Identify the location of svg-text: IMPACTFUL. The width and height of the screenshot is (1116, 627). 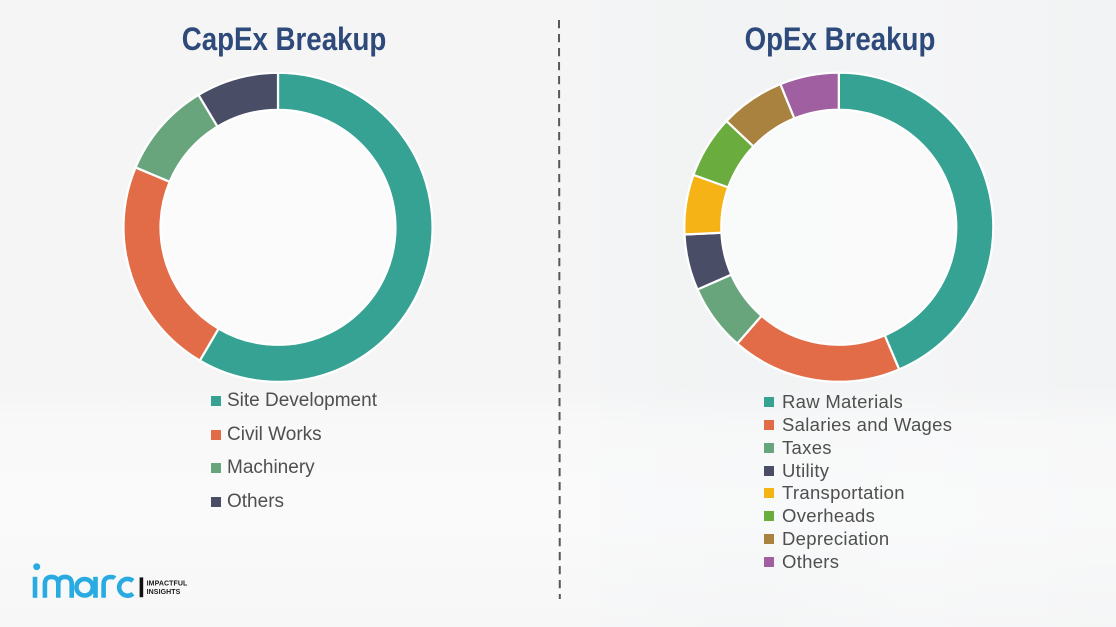
(167, 584).